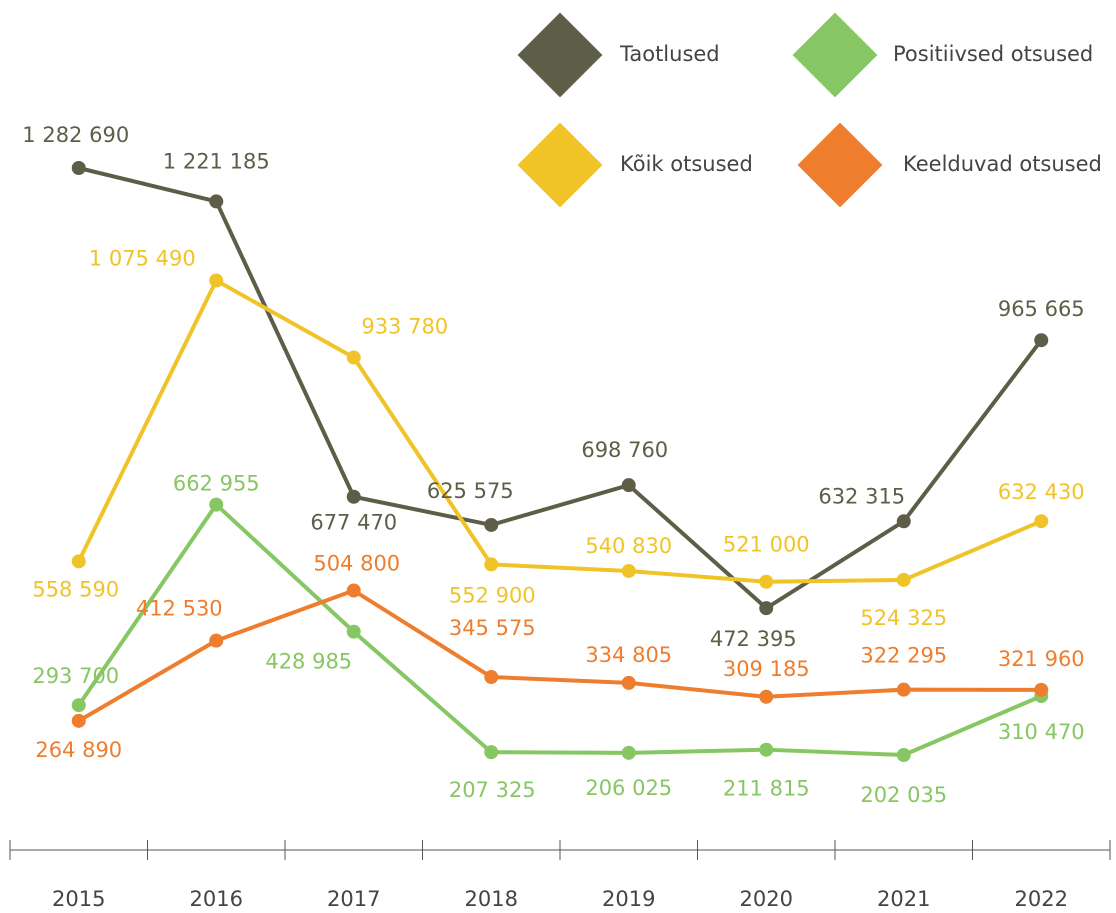 The width and height of the screenshot is (1116, 913). I want to click on legend-label: Keelduvad otsused, so click(1002, 164).